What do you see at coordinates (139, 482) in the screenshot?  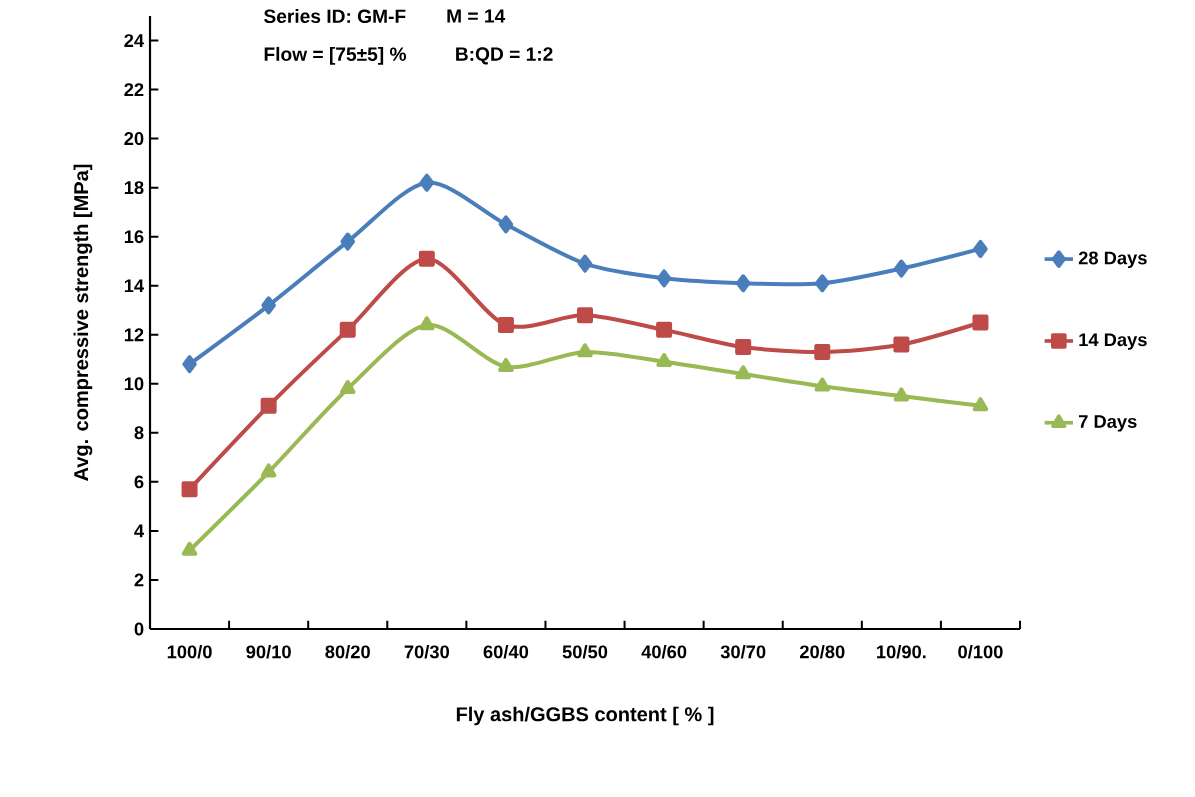 I see `y-tick-label: 6` at bounding box center [139, 482].